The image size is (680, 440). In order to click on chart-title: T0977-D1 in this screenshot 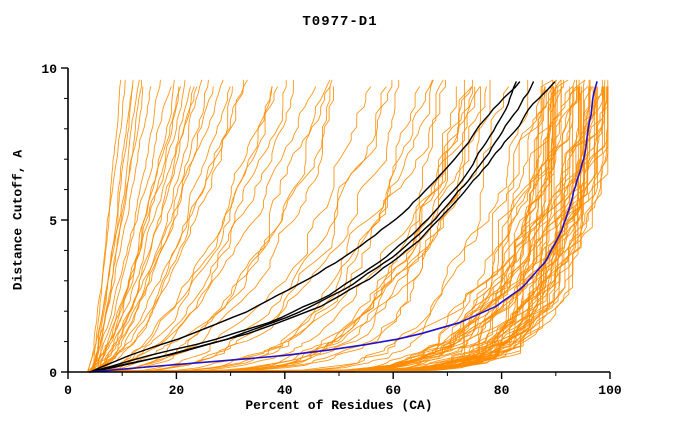, I will do `click(340, 22)`.